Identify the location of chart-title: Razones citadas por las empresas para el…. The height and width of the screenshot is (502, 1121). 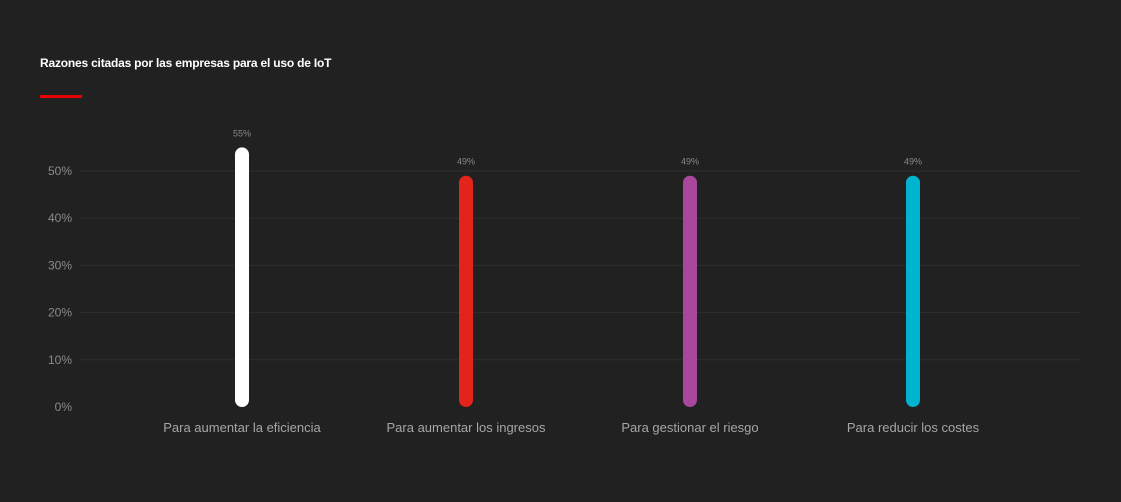
(186, 63).